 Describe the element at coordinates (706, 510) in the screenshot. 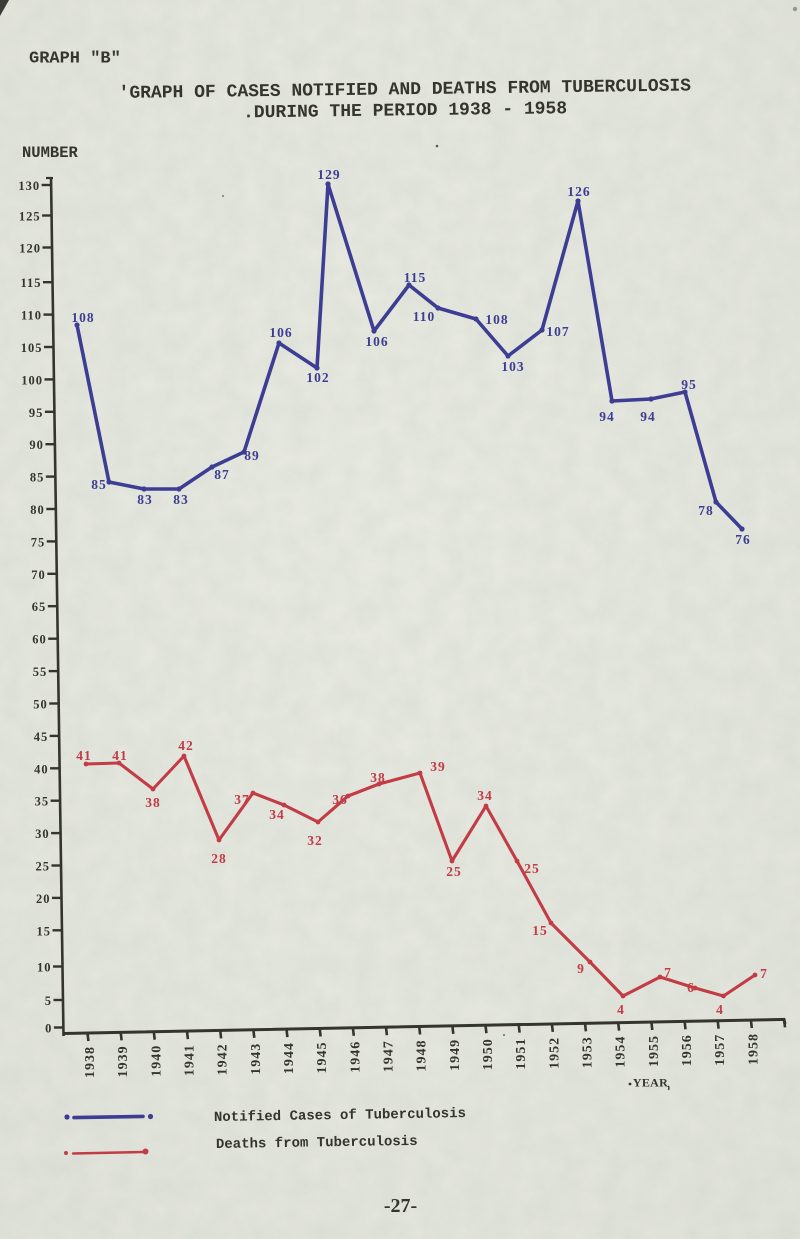

I see `svg-text: 78` at that location.